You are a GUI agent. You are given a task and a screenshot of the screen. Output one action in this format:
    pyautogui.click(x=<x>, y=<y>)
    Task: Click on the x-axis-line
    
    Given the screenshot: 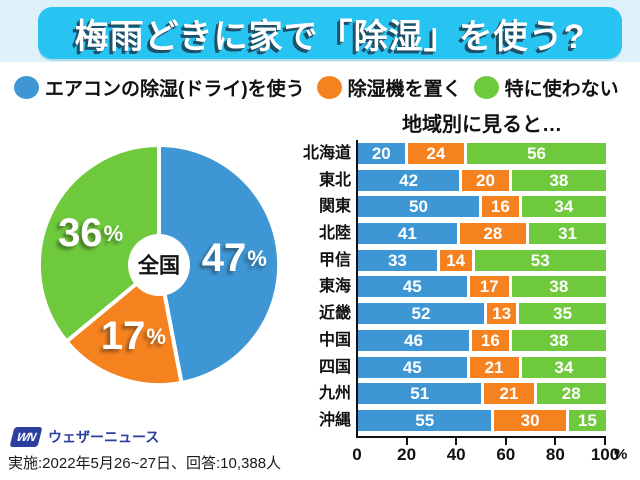 What is the action you would take?
    pyautogui.click(x=481, y=437)
    